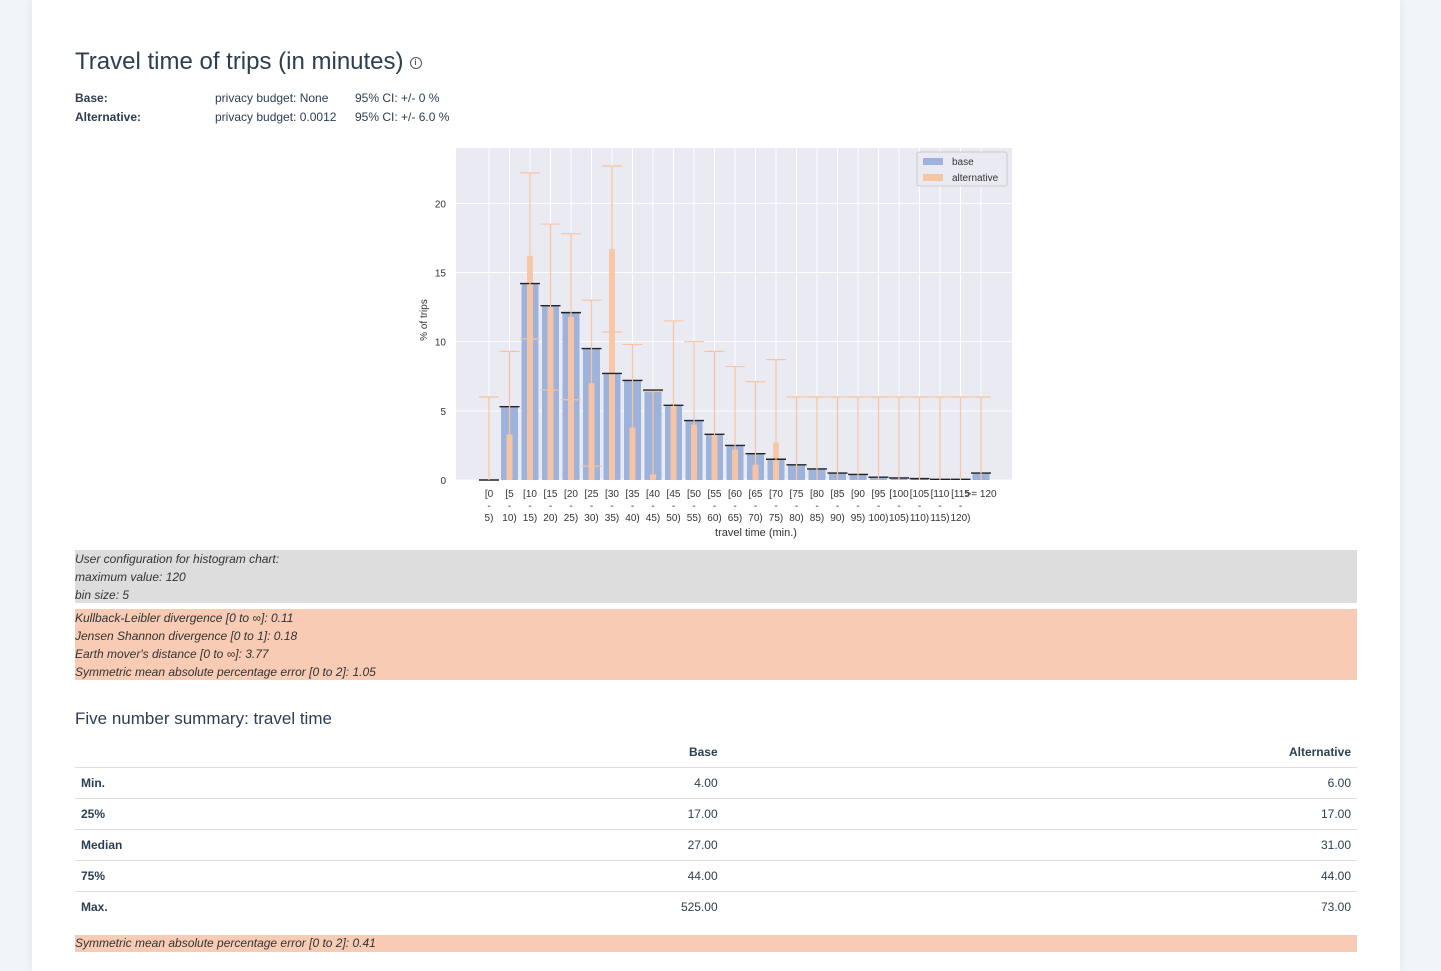  What do you see at coordinates (191, 845) in the screenshot?
I see `stat-label: Median` at bounding box center [191, 845].